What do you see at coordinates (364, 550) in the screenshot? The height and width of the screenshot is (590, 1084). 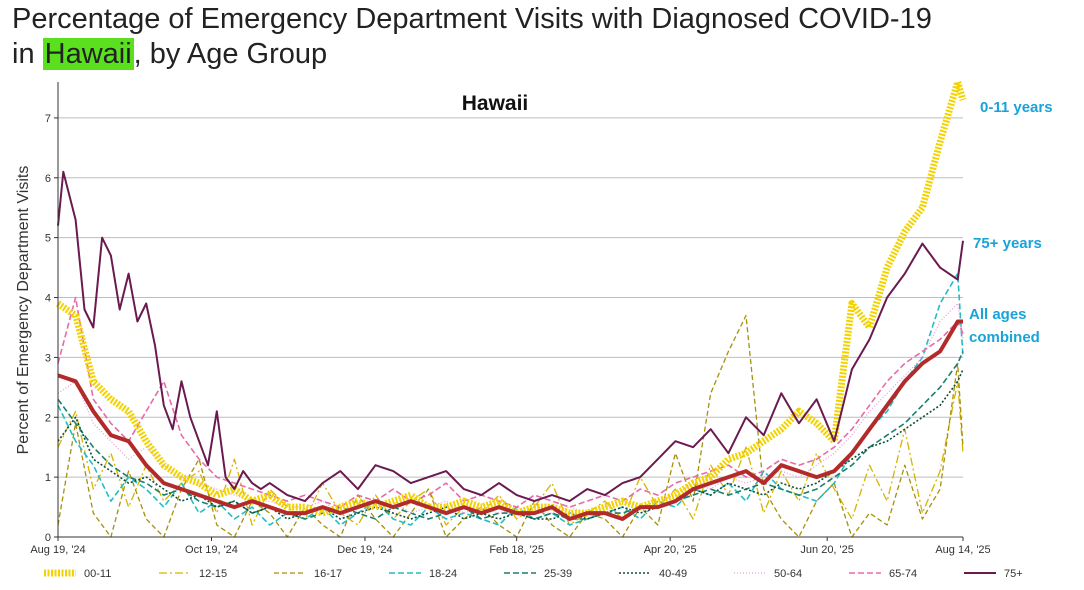 I see `x-tick-label-dec-19-24: Dec 19, '24` at bounding box center [364, 550].